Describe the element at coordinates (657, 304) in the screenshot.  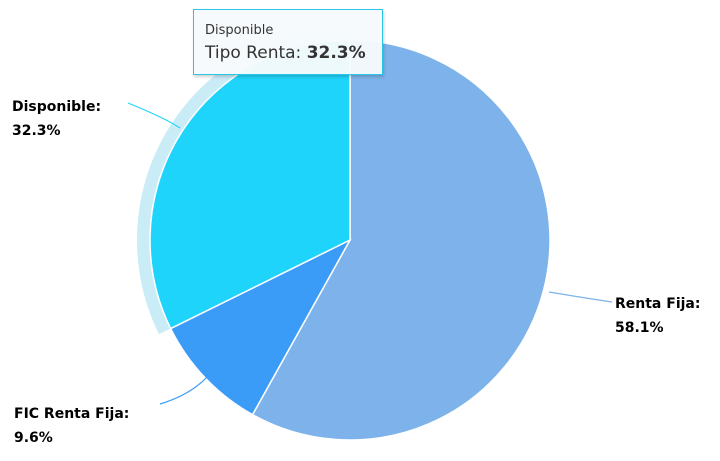
I see `data-label-name-renta-fija: Renta Fija:` at that location.